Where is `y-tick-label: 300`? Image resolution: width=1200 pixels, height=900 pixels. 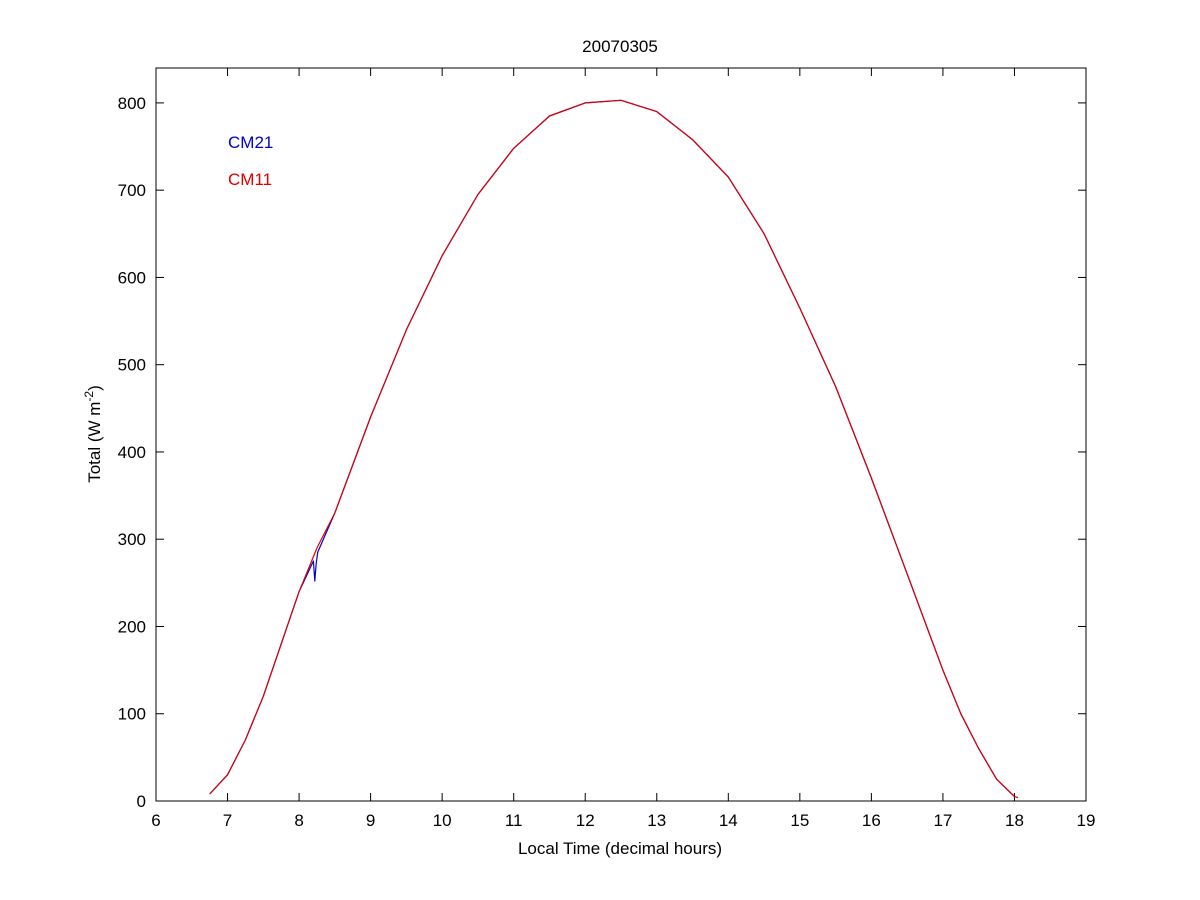
y-tick-label: 300 is located at coordinates (132, 539).